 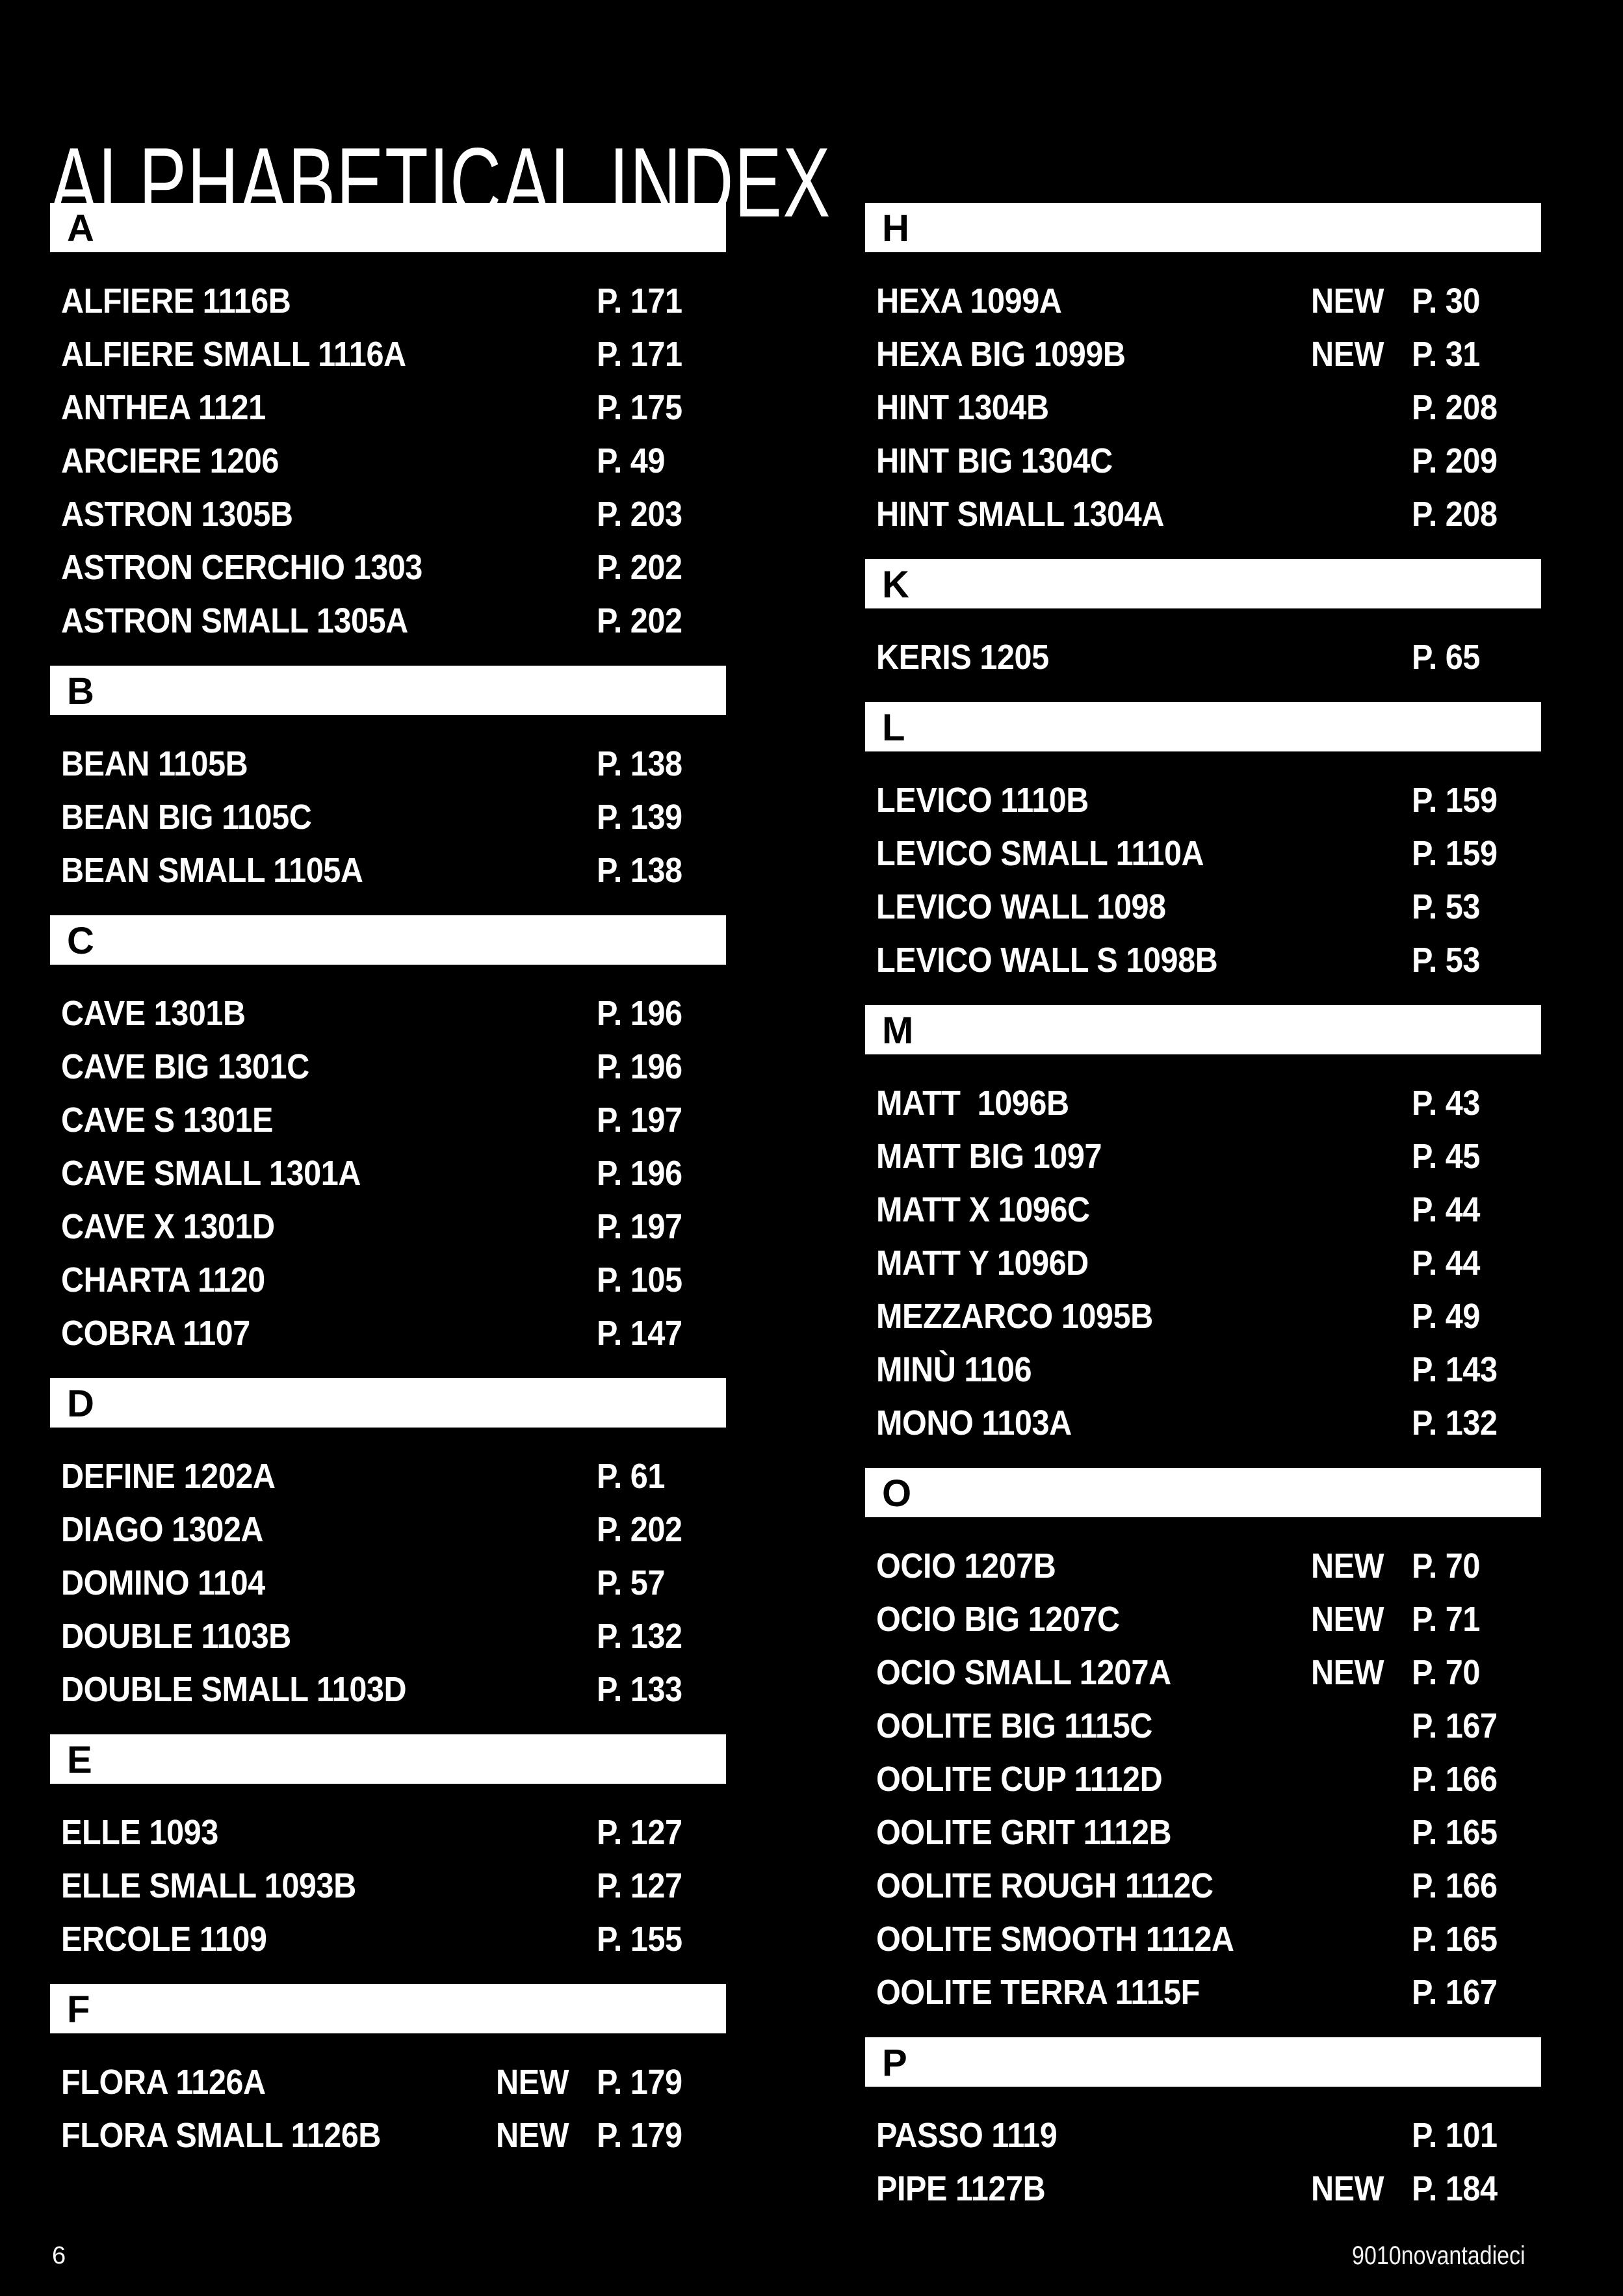 I want to click on index-entry: COBRA 1107 P. 147, so click(x=388, y=1333).